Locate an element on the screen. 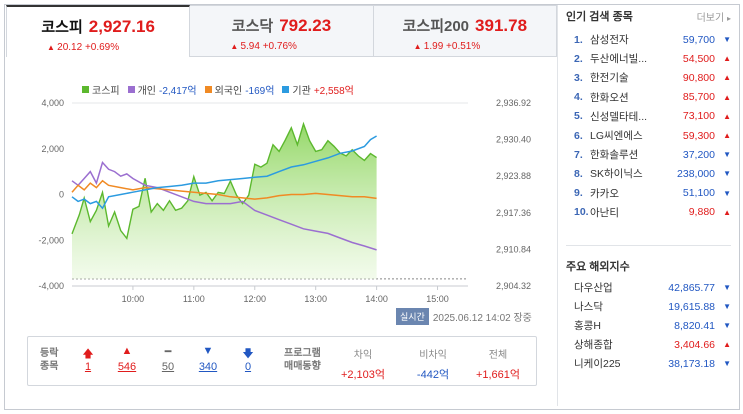 This screenshot has width=743, height=414. popular-row: 10. 아난티 9,880 ▲ is located at coordinates (648, 212).